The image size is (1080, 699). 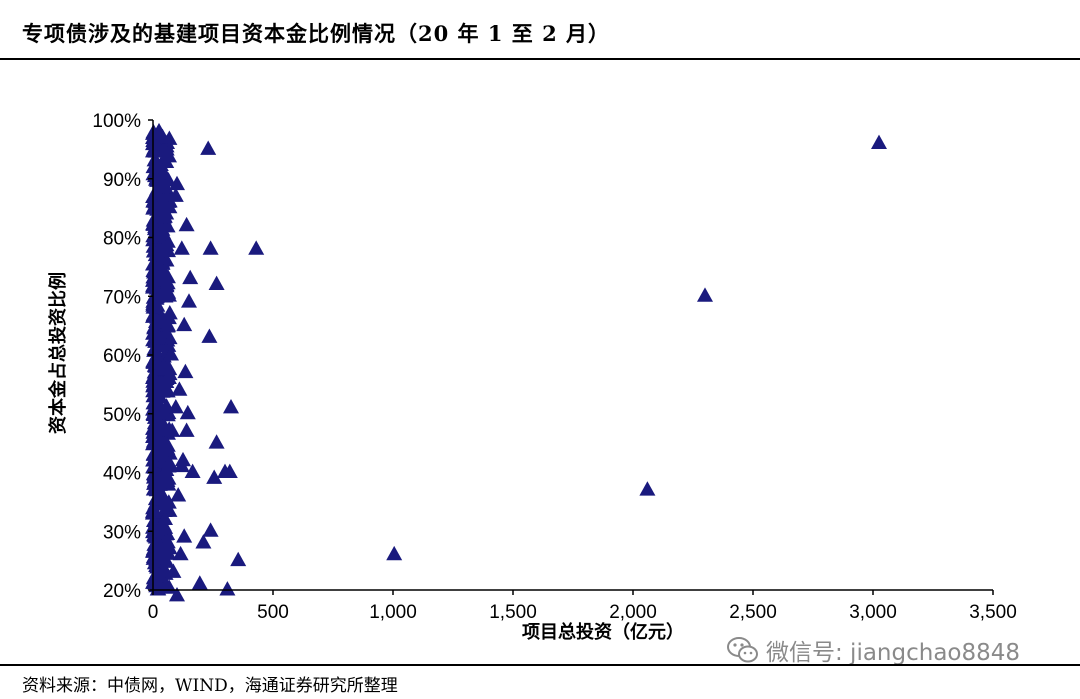 What do you see at coordinates (893, 653) in the screenshot?
I see `watermark-text: 微信号: jiangchao8848` at bounding box center [893, 653].